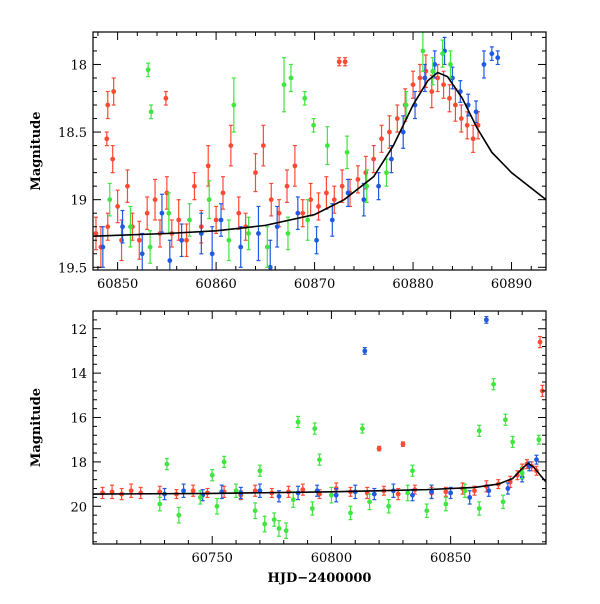 The width and height of the screenshot is (600, 604). I want to click on y-tick-label: 18, so click(78, 463).